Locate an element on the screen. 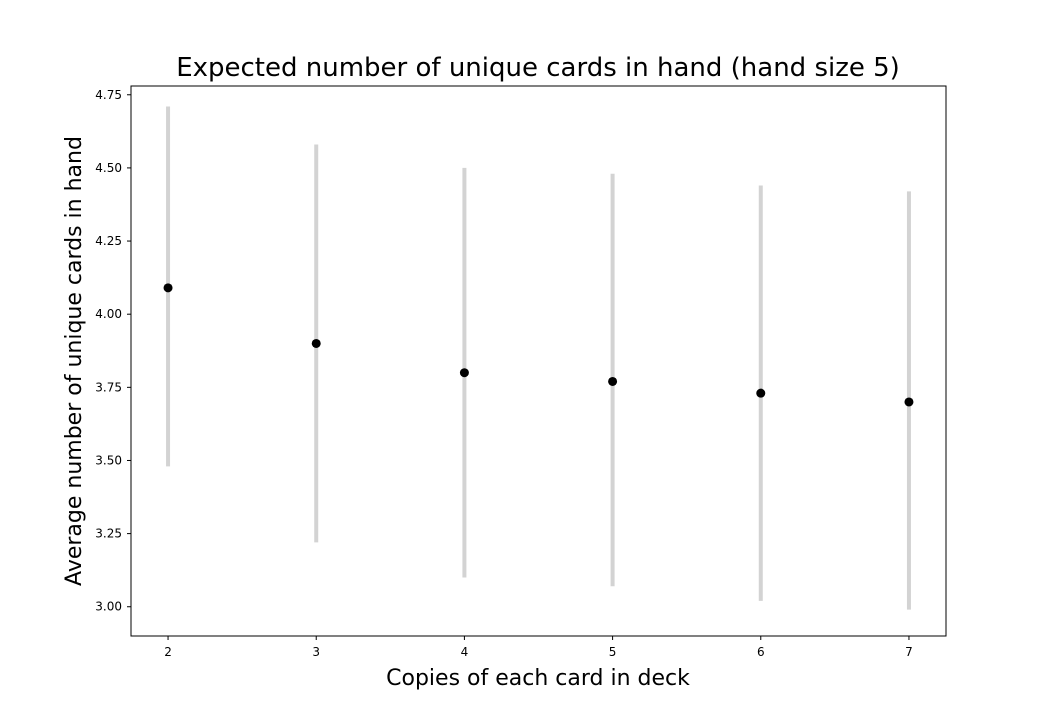 The width and height of the screenshot is (1051, 715). y-tick-label: 4.25 is located at coordinates (108, 241).